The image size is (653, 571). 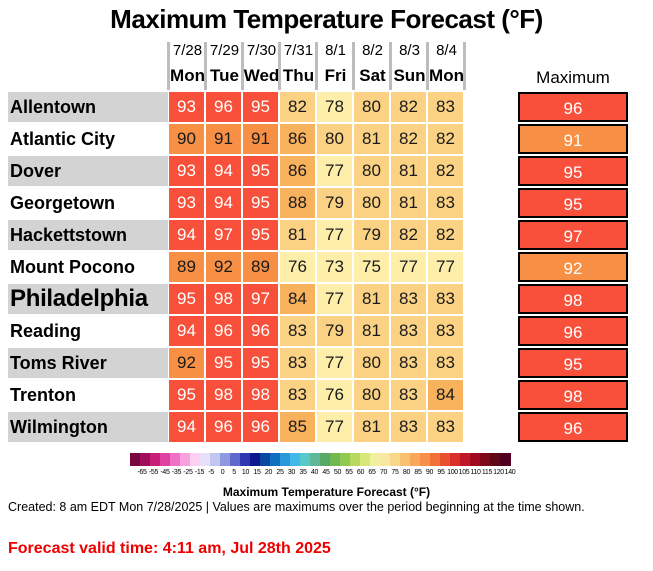 What do you see at coordinates (360, 472) in the screenshot?
I see `colorbar-tick-label: 60` at bounding box center [360, 472].